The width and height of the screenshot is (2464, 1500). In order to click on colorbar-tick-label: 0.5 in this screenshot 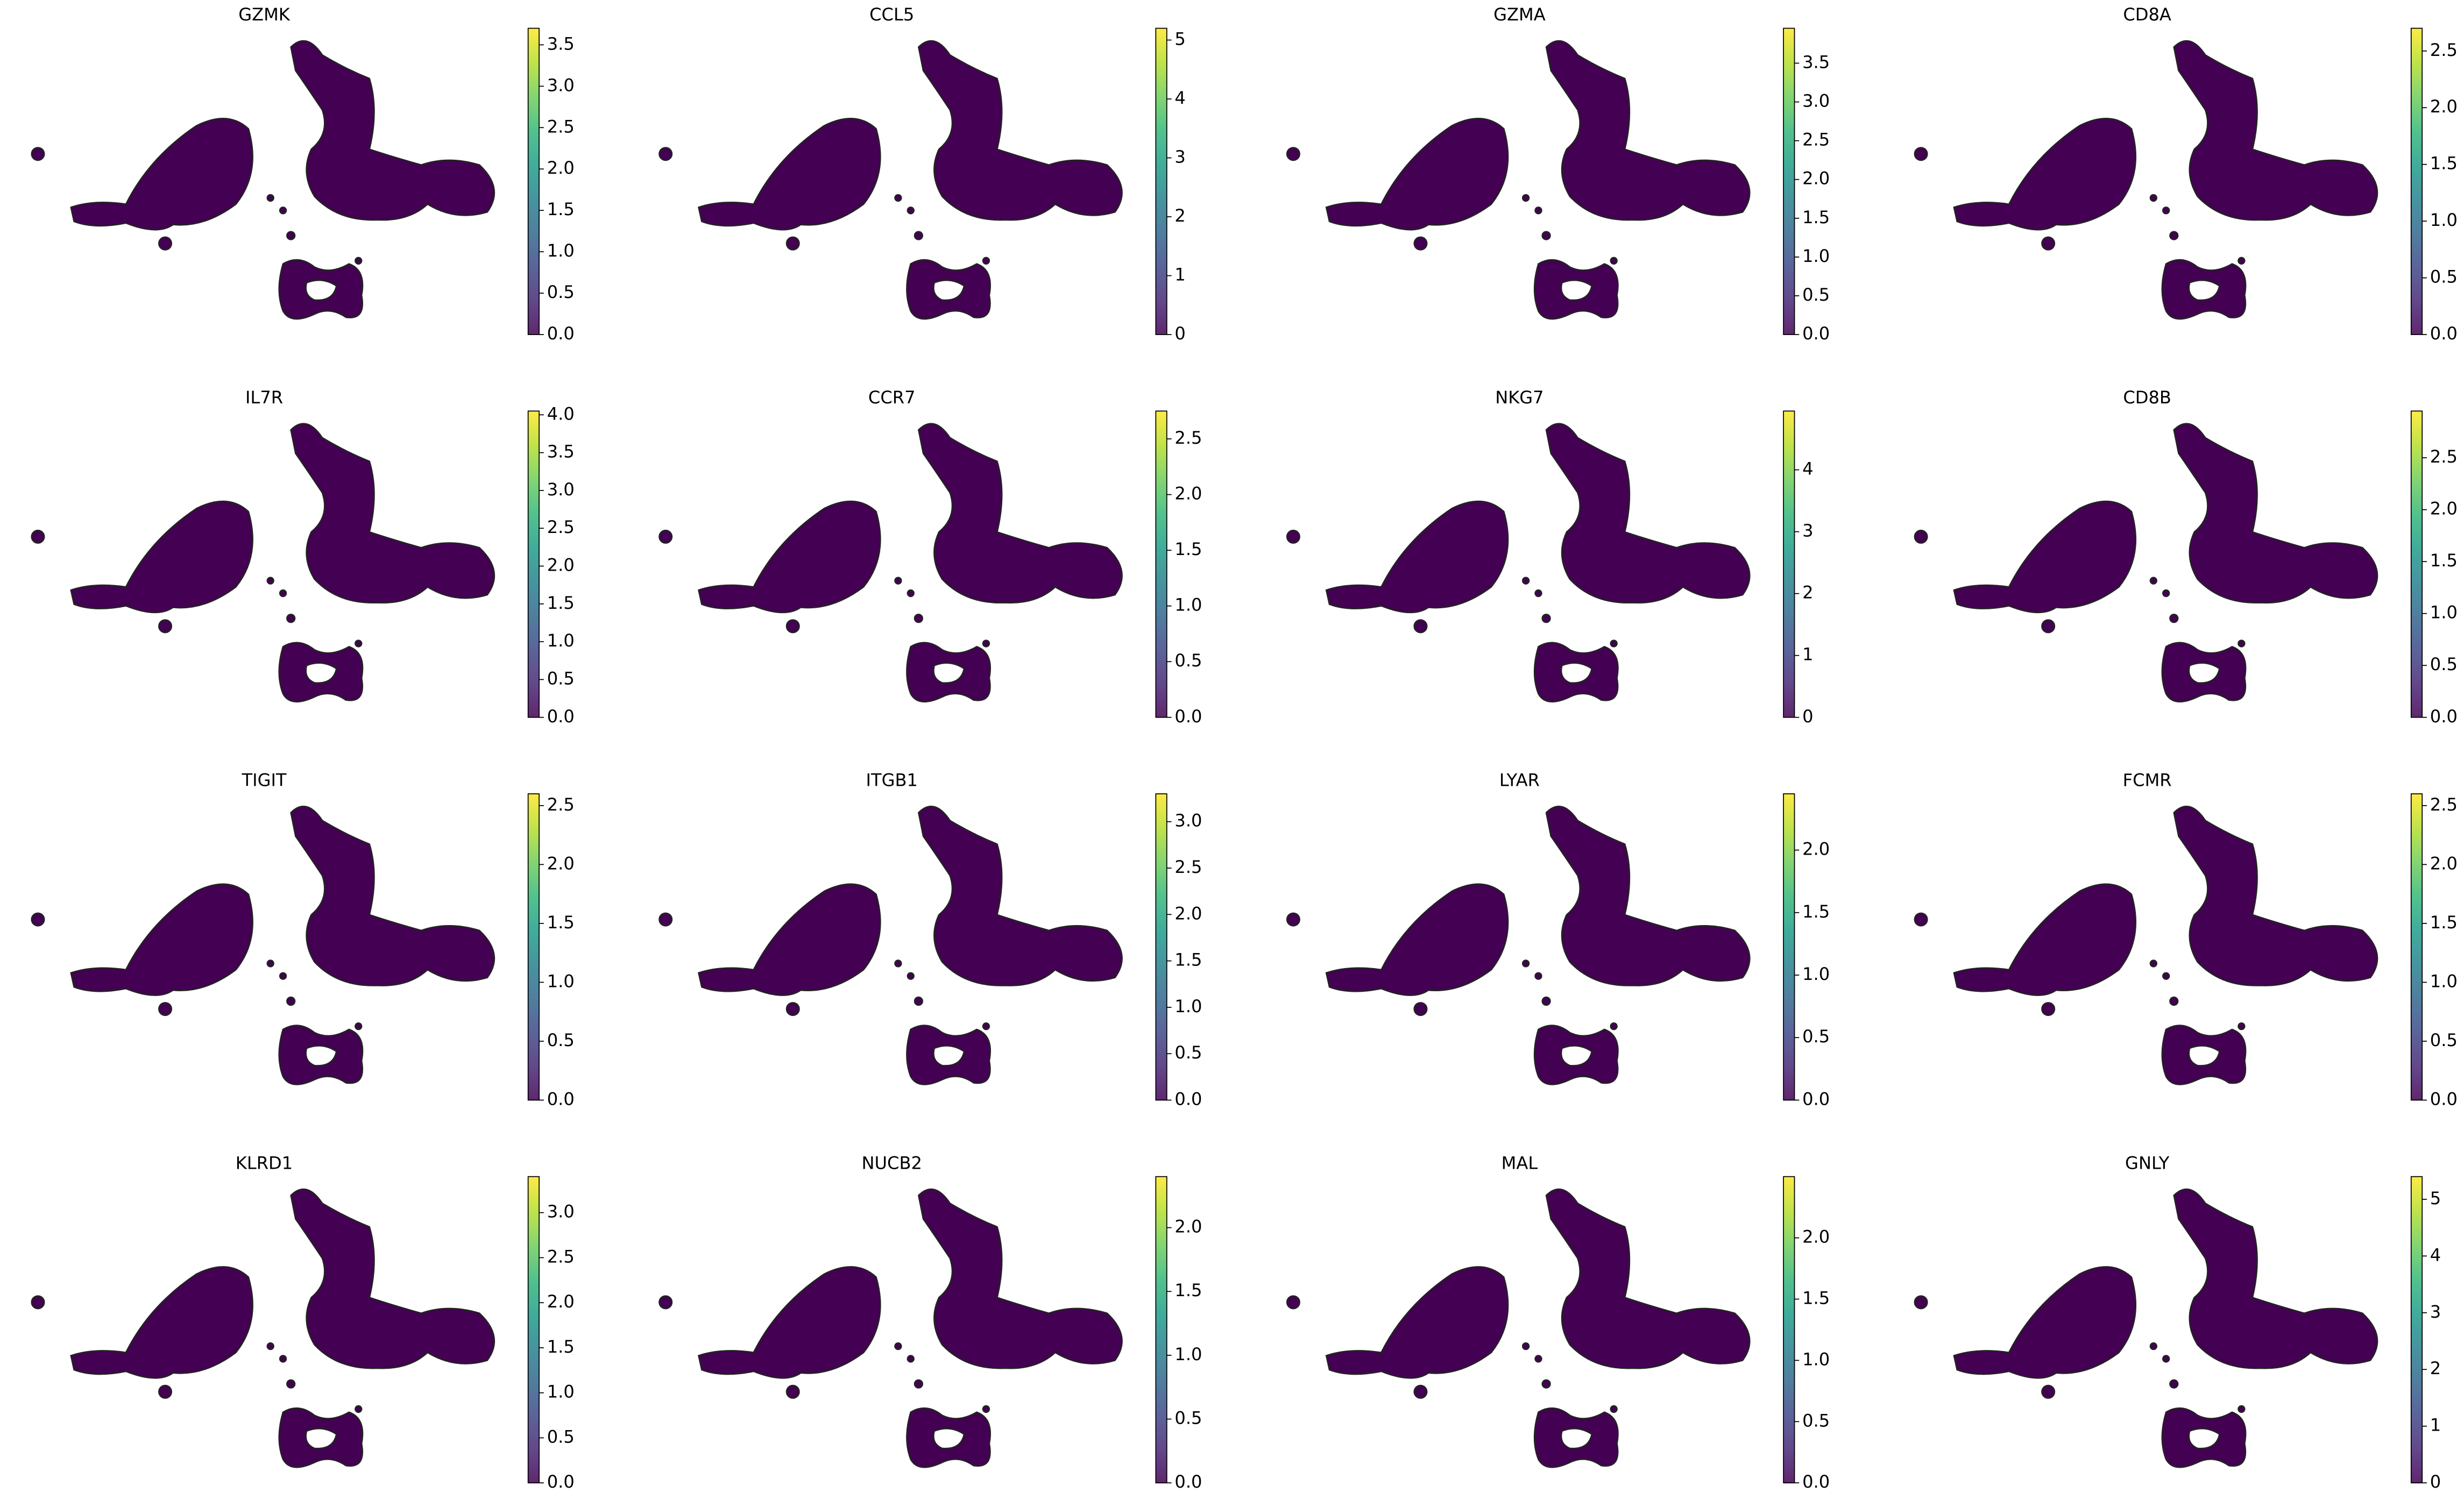, I will do `click(561, 1436)`.